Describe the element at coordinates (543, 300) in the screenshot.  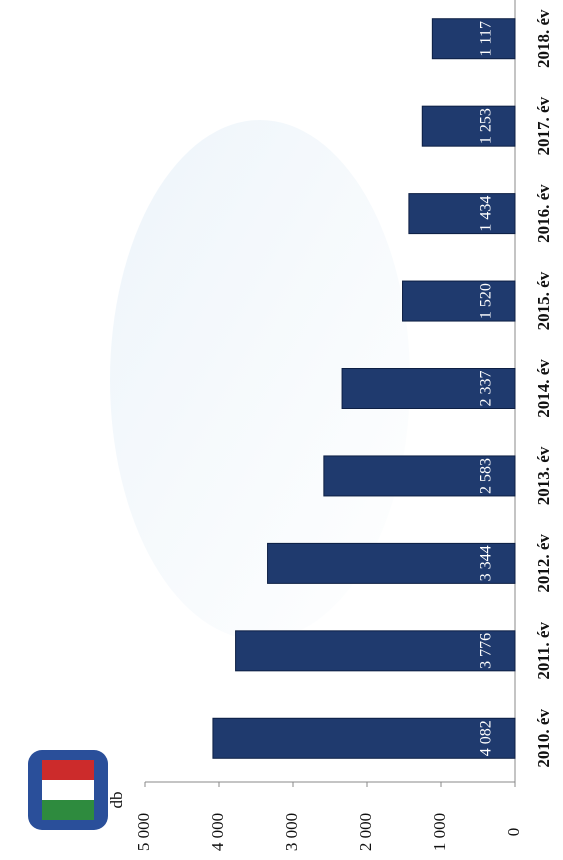
I see `x-tick-label: 2015. év` at that location.